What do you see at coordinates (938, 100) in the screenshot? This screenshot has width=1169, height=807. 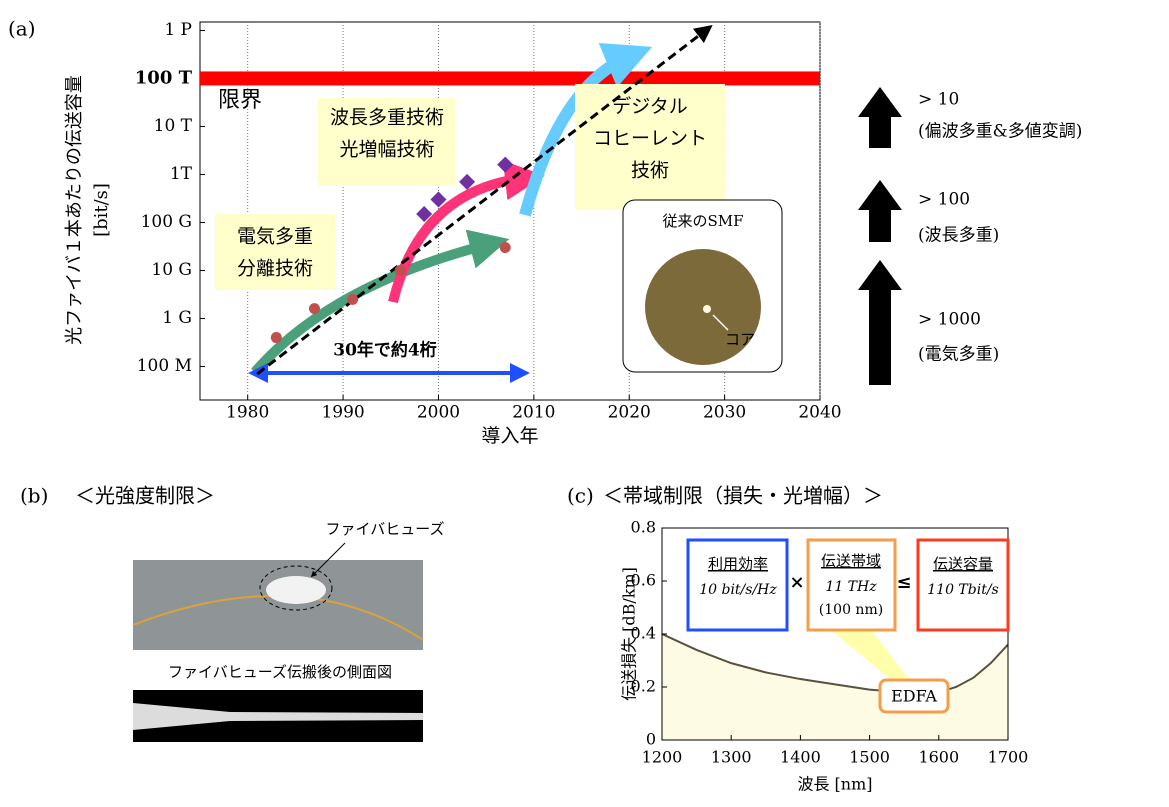 I see `factor-label: > 10` at bounding box center [938, 100].